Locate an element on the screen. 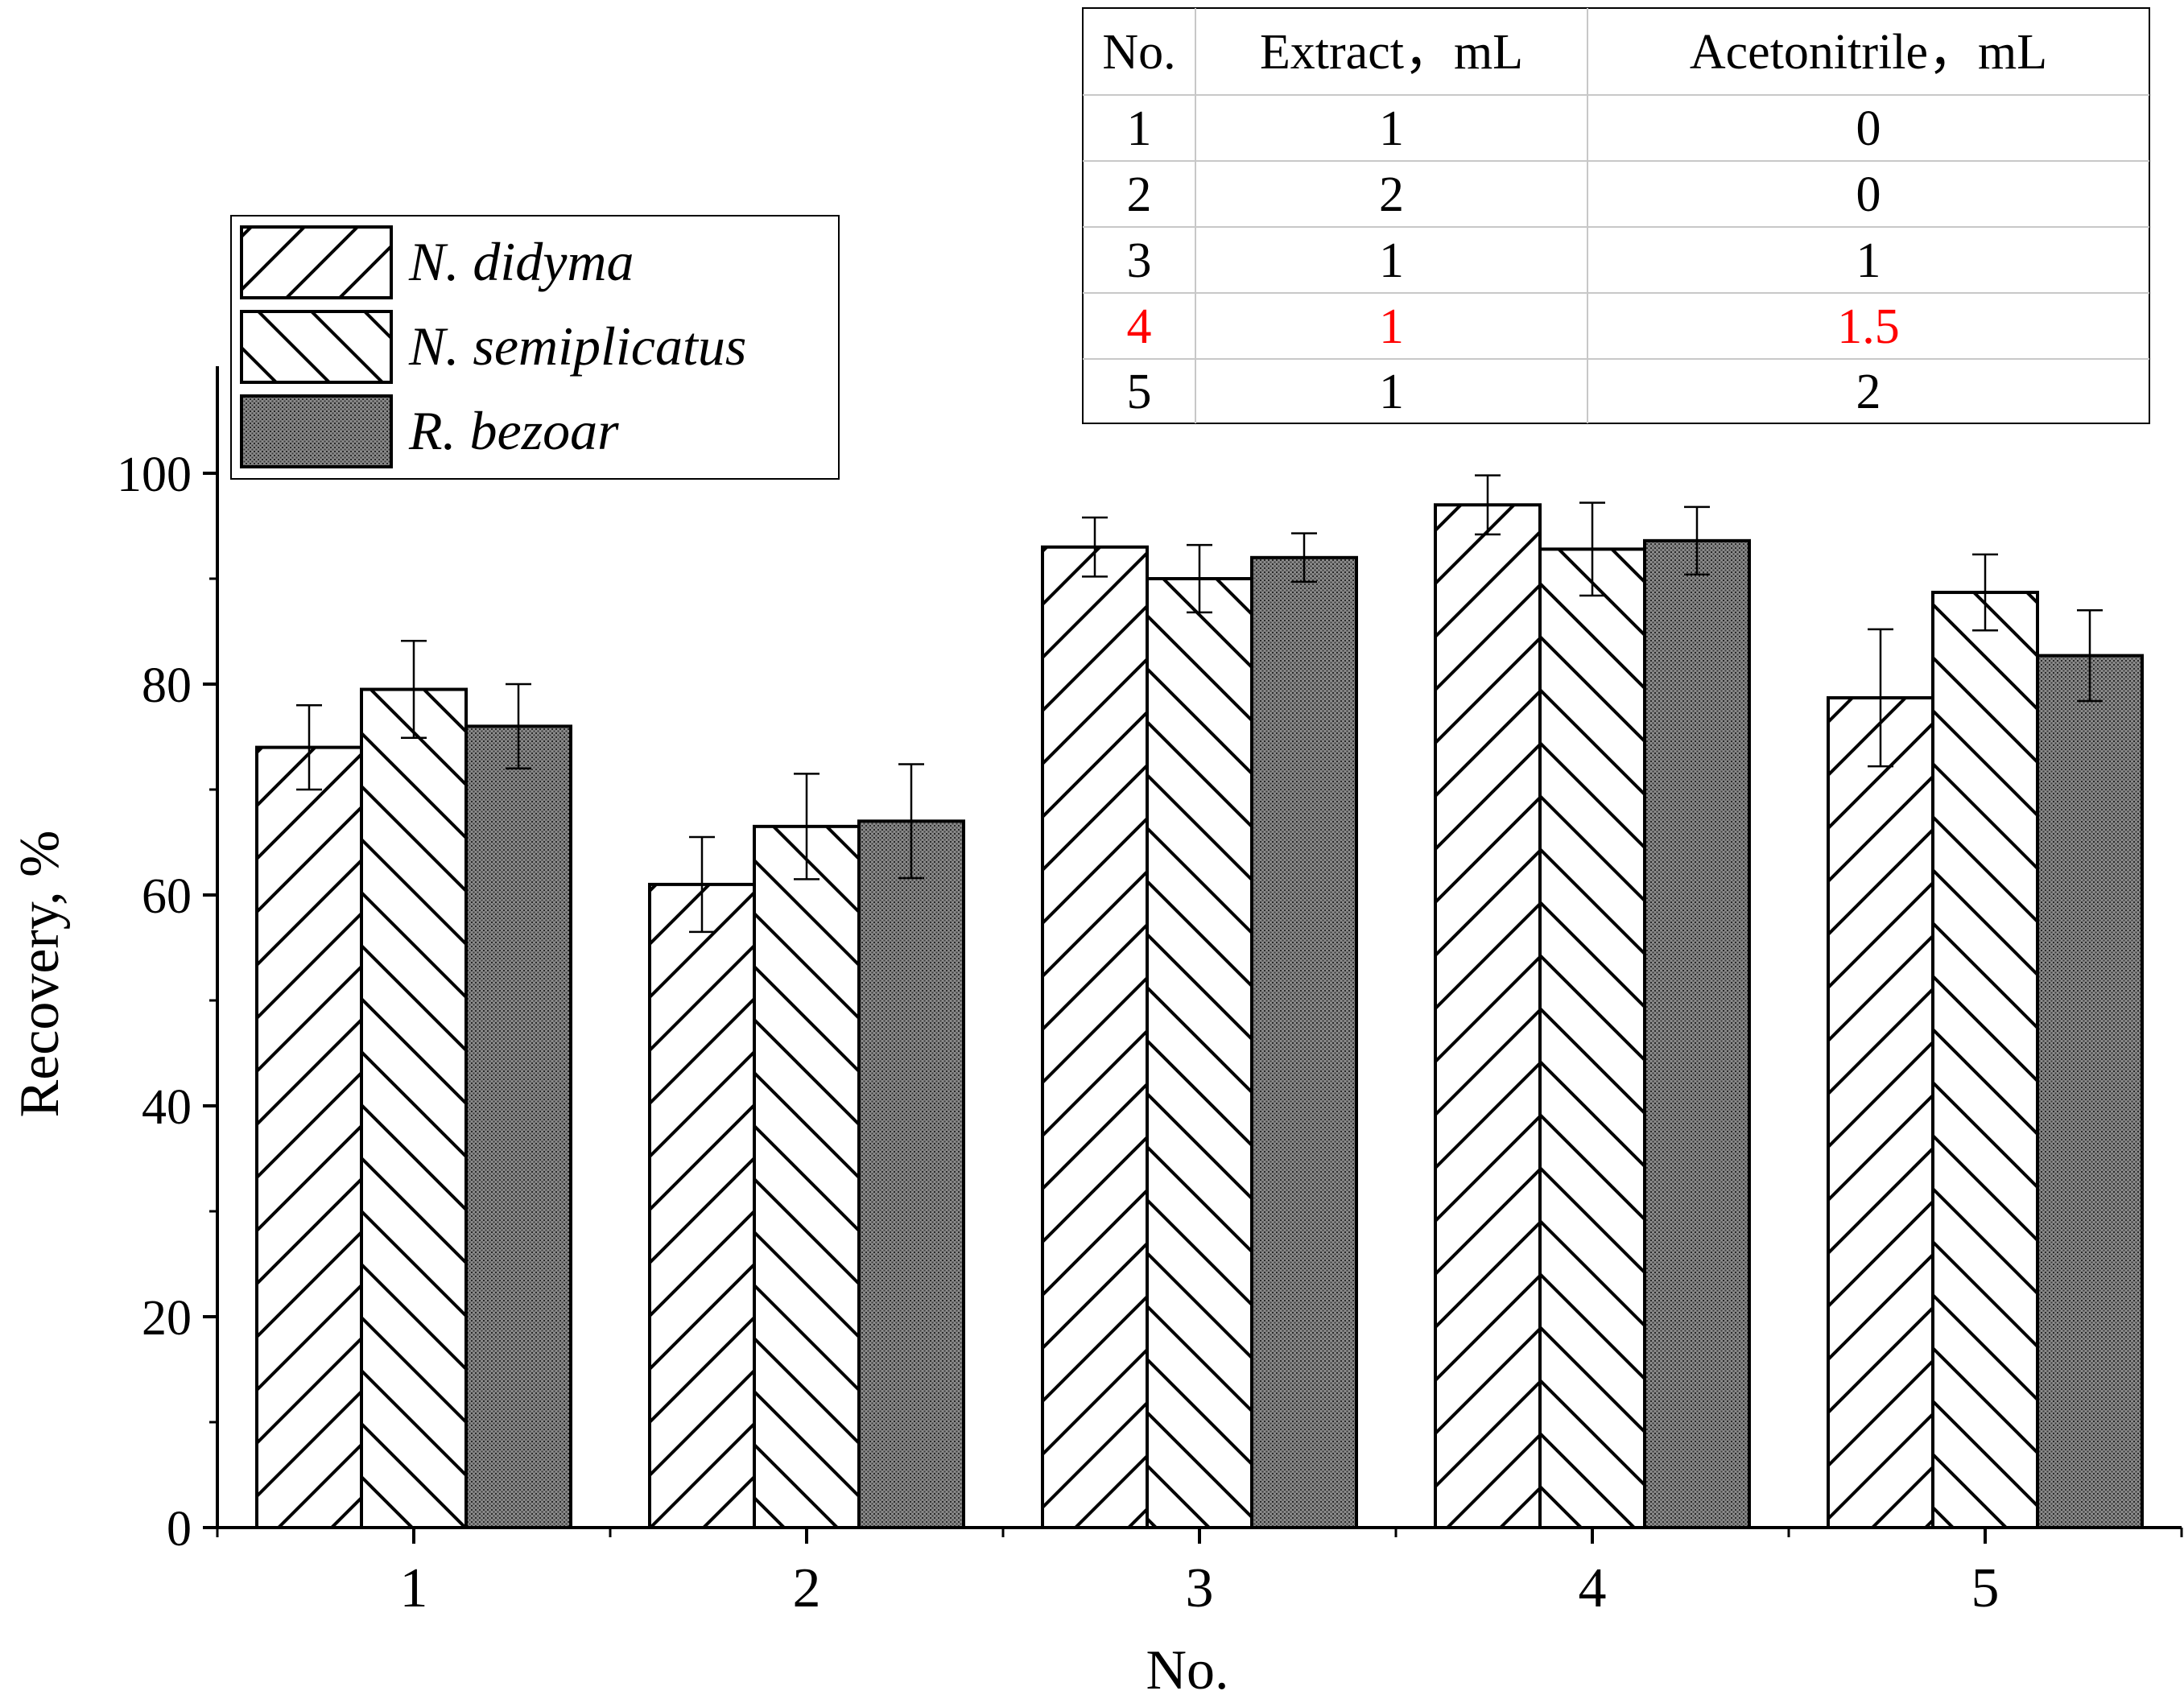  table-cell-r3-c1: 3 is located at coordinates (1139, 260).